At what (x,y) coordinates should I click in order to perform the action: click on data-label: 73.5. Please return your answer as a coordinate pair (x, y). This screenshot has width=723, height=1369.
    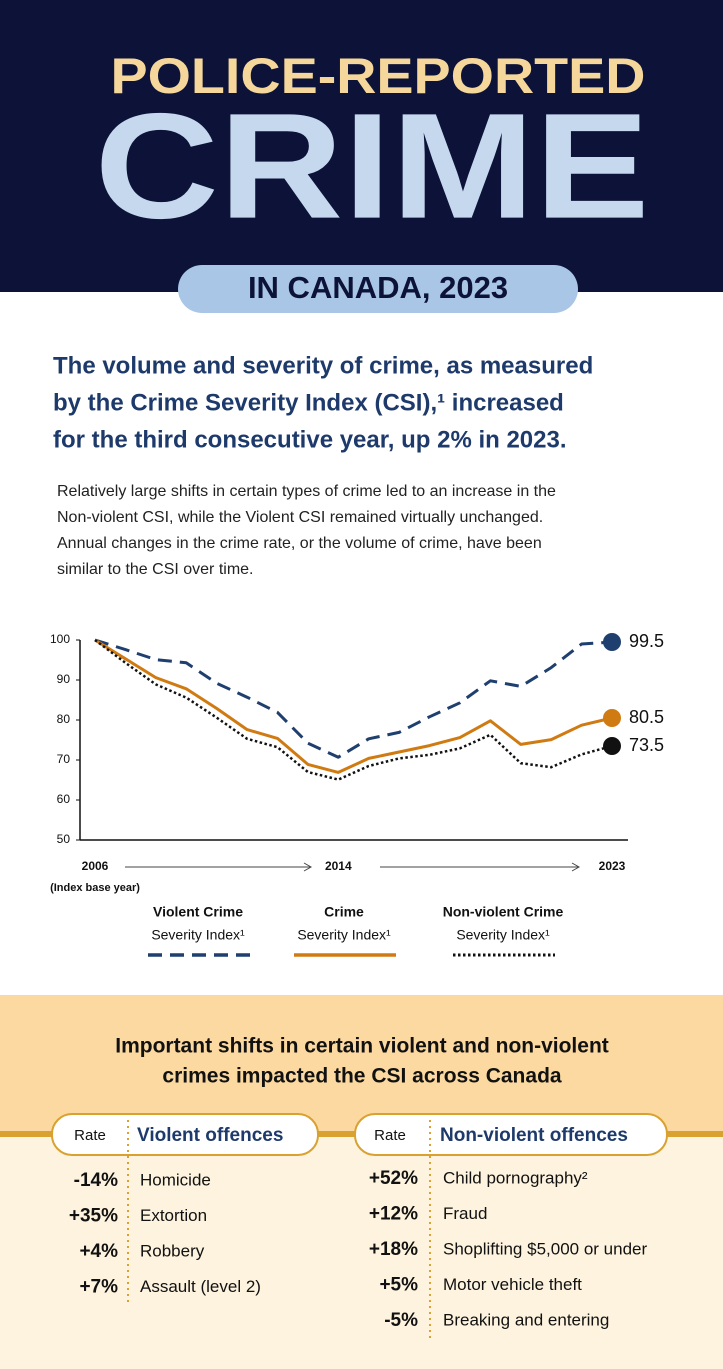
    Looking at the image, I should click on (646, 745).